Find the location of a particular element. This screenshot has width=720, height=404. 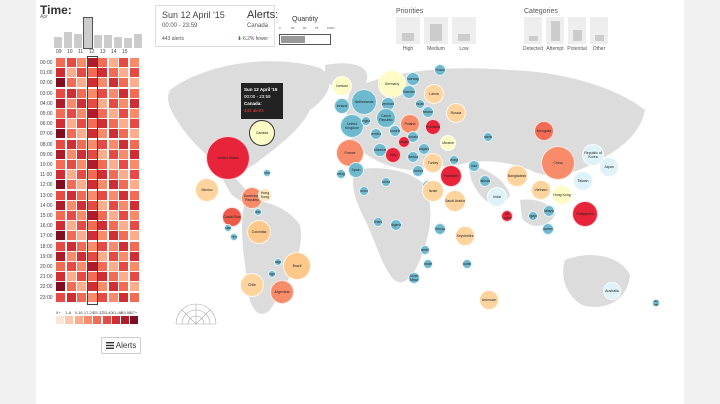

country-bubble: Singapore is located at coordinates (533, 216).